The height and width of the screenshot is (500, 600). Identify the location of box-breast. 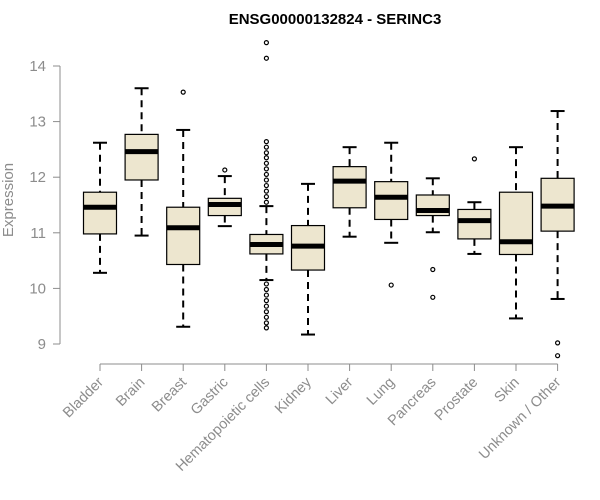
(183, 208).